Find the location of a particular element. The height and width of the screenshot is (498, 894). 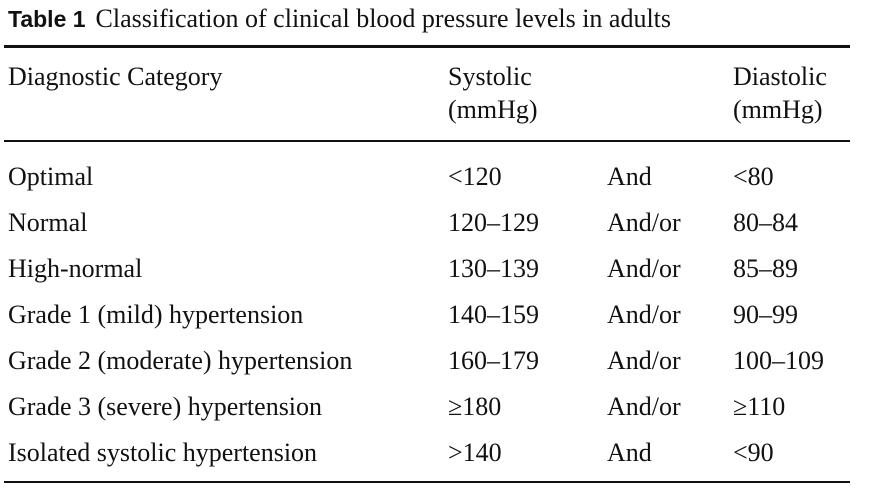

row-category: Optimal is located at coordinates (51, 176).